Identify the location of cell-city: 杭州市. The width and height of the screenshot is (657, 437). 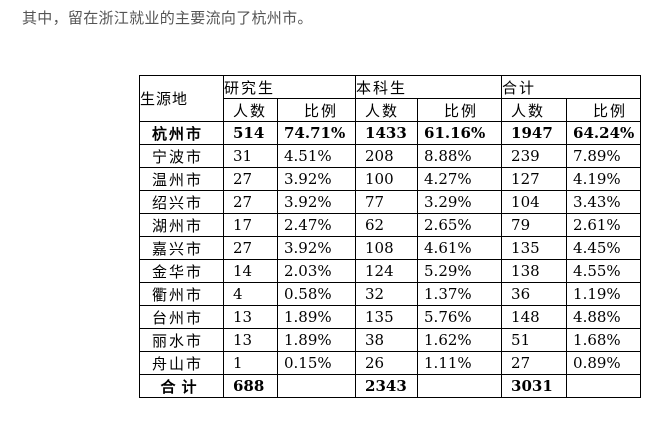
(181, 133).